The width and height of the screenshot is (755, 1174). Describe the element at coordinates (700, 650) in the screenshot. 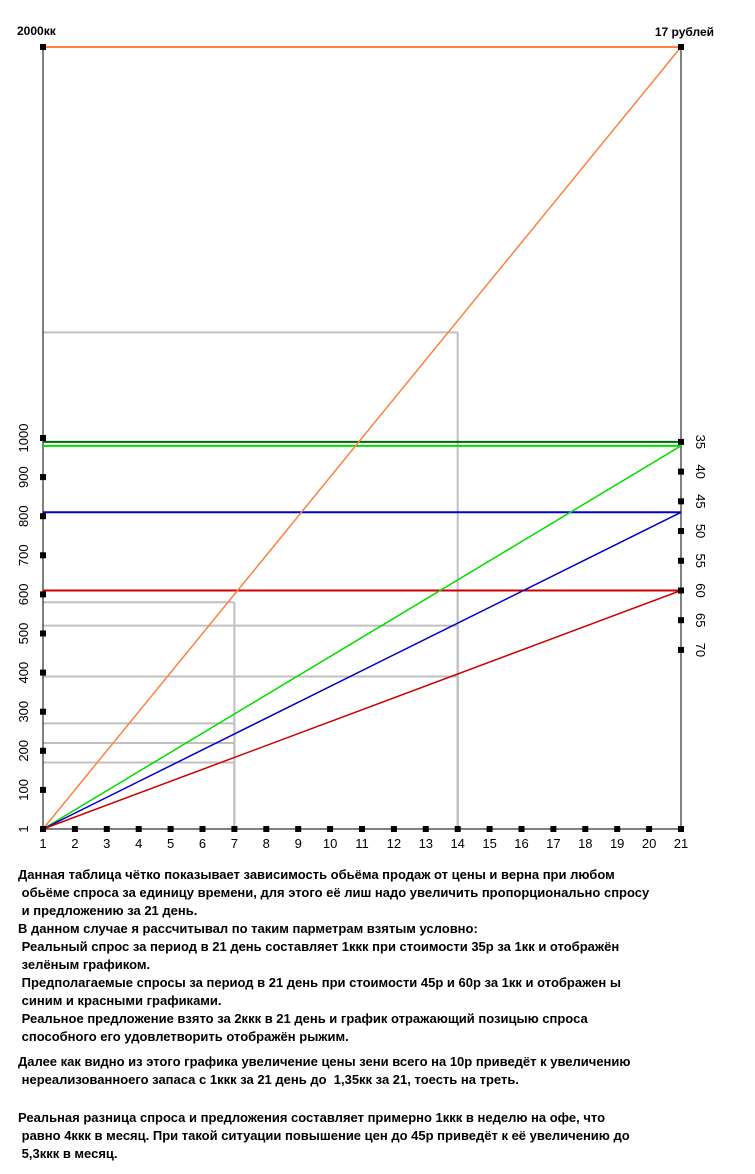

I see `right-tick-label: 70` at that location.